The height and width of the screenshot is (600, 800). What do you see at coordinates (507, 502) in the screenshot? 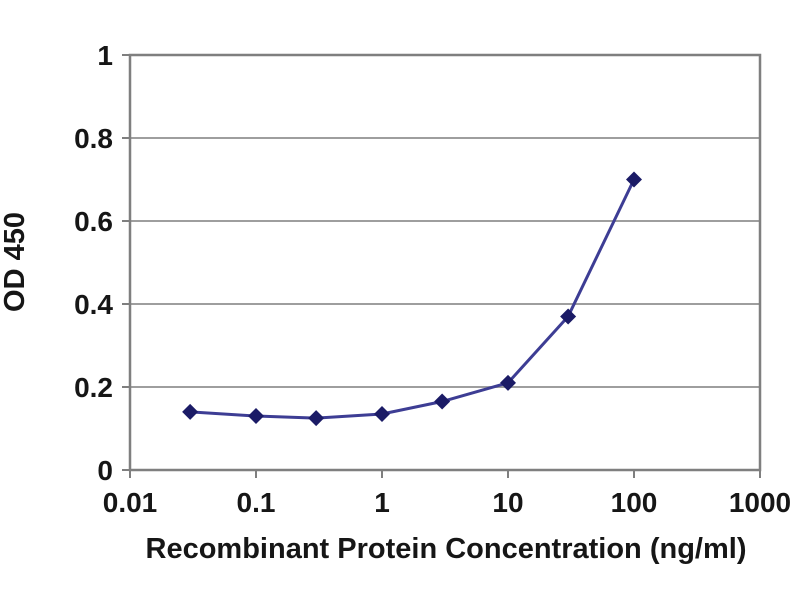
I see `x-tick-label: 10` at bounding box center [507, 502].